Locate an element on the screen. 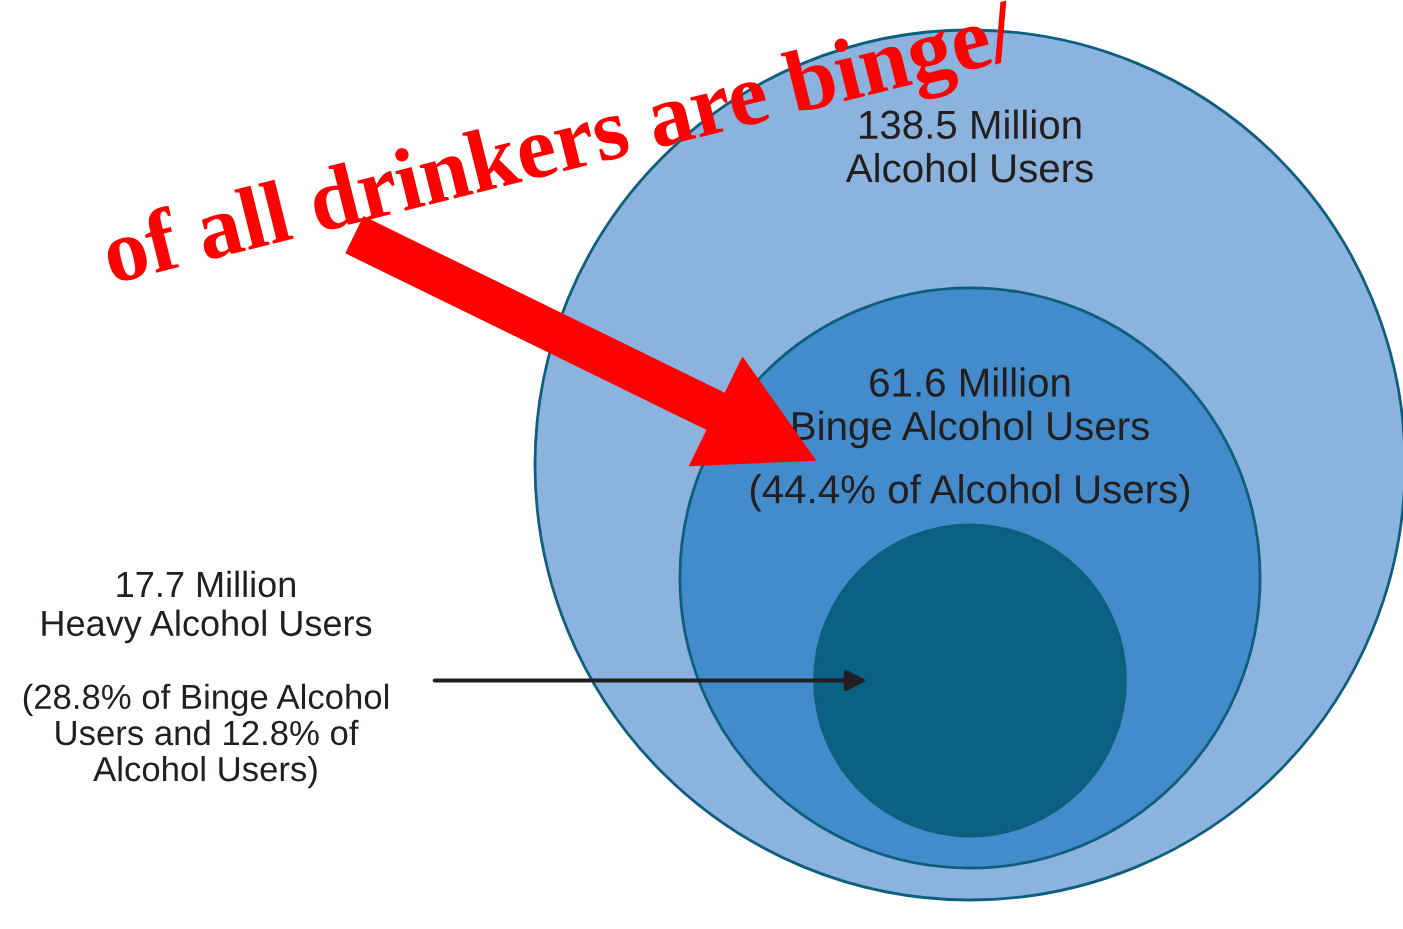  category-label: Alcohol Users is located at coordinates (969, 167).